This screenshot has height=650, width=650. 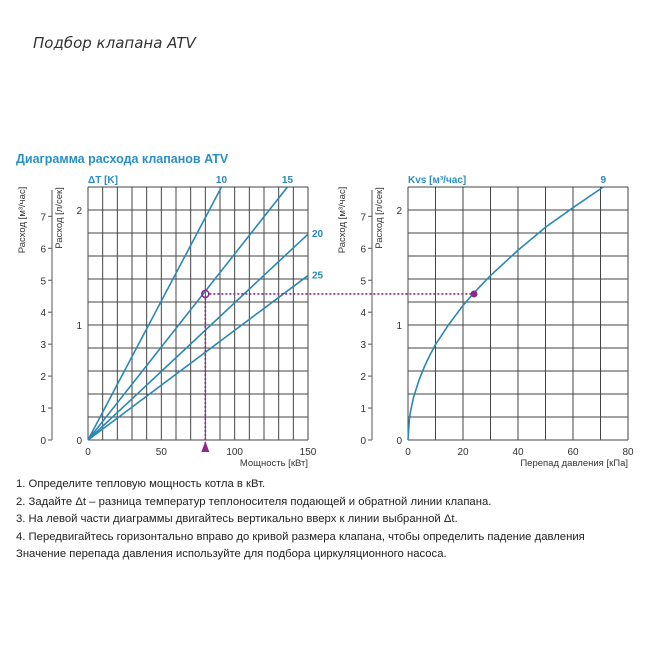 What do you see at coordinates (43, 377) in the screenshot?
I see `chart1-y2-tick-label: 2` at bounding box center [43, 377].